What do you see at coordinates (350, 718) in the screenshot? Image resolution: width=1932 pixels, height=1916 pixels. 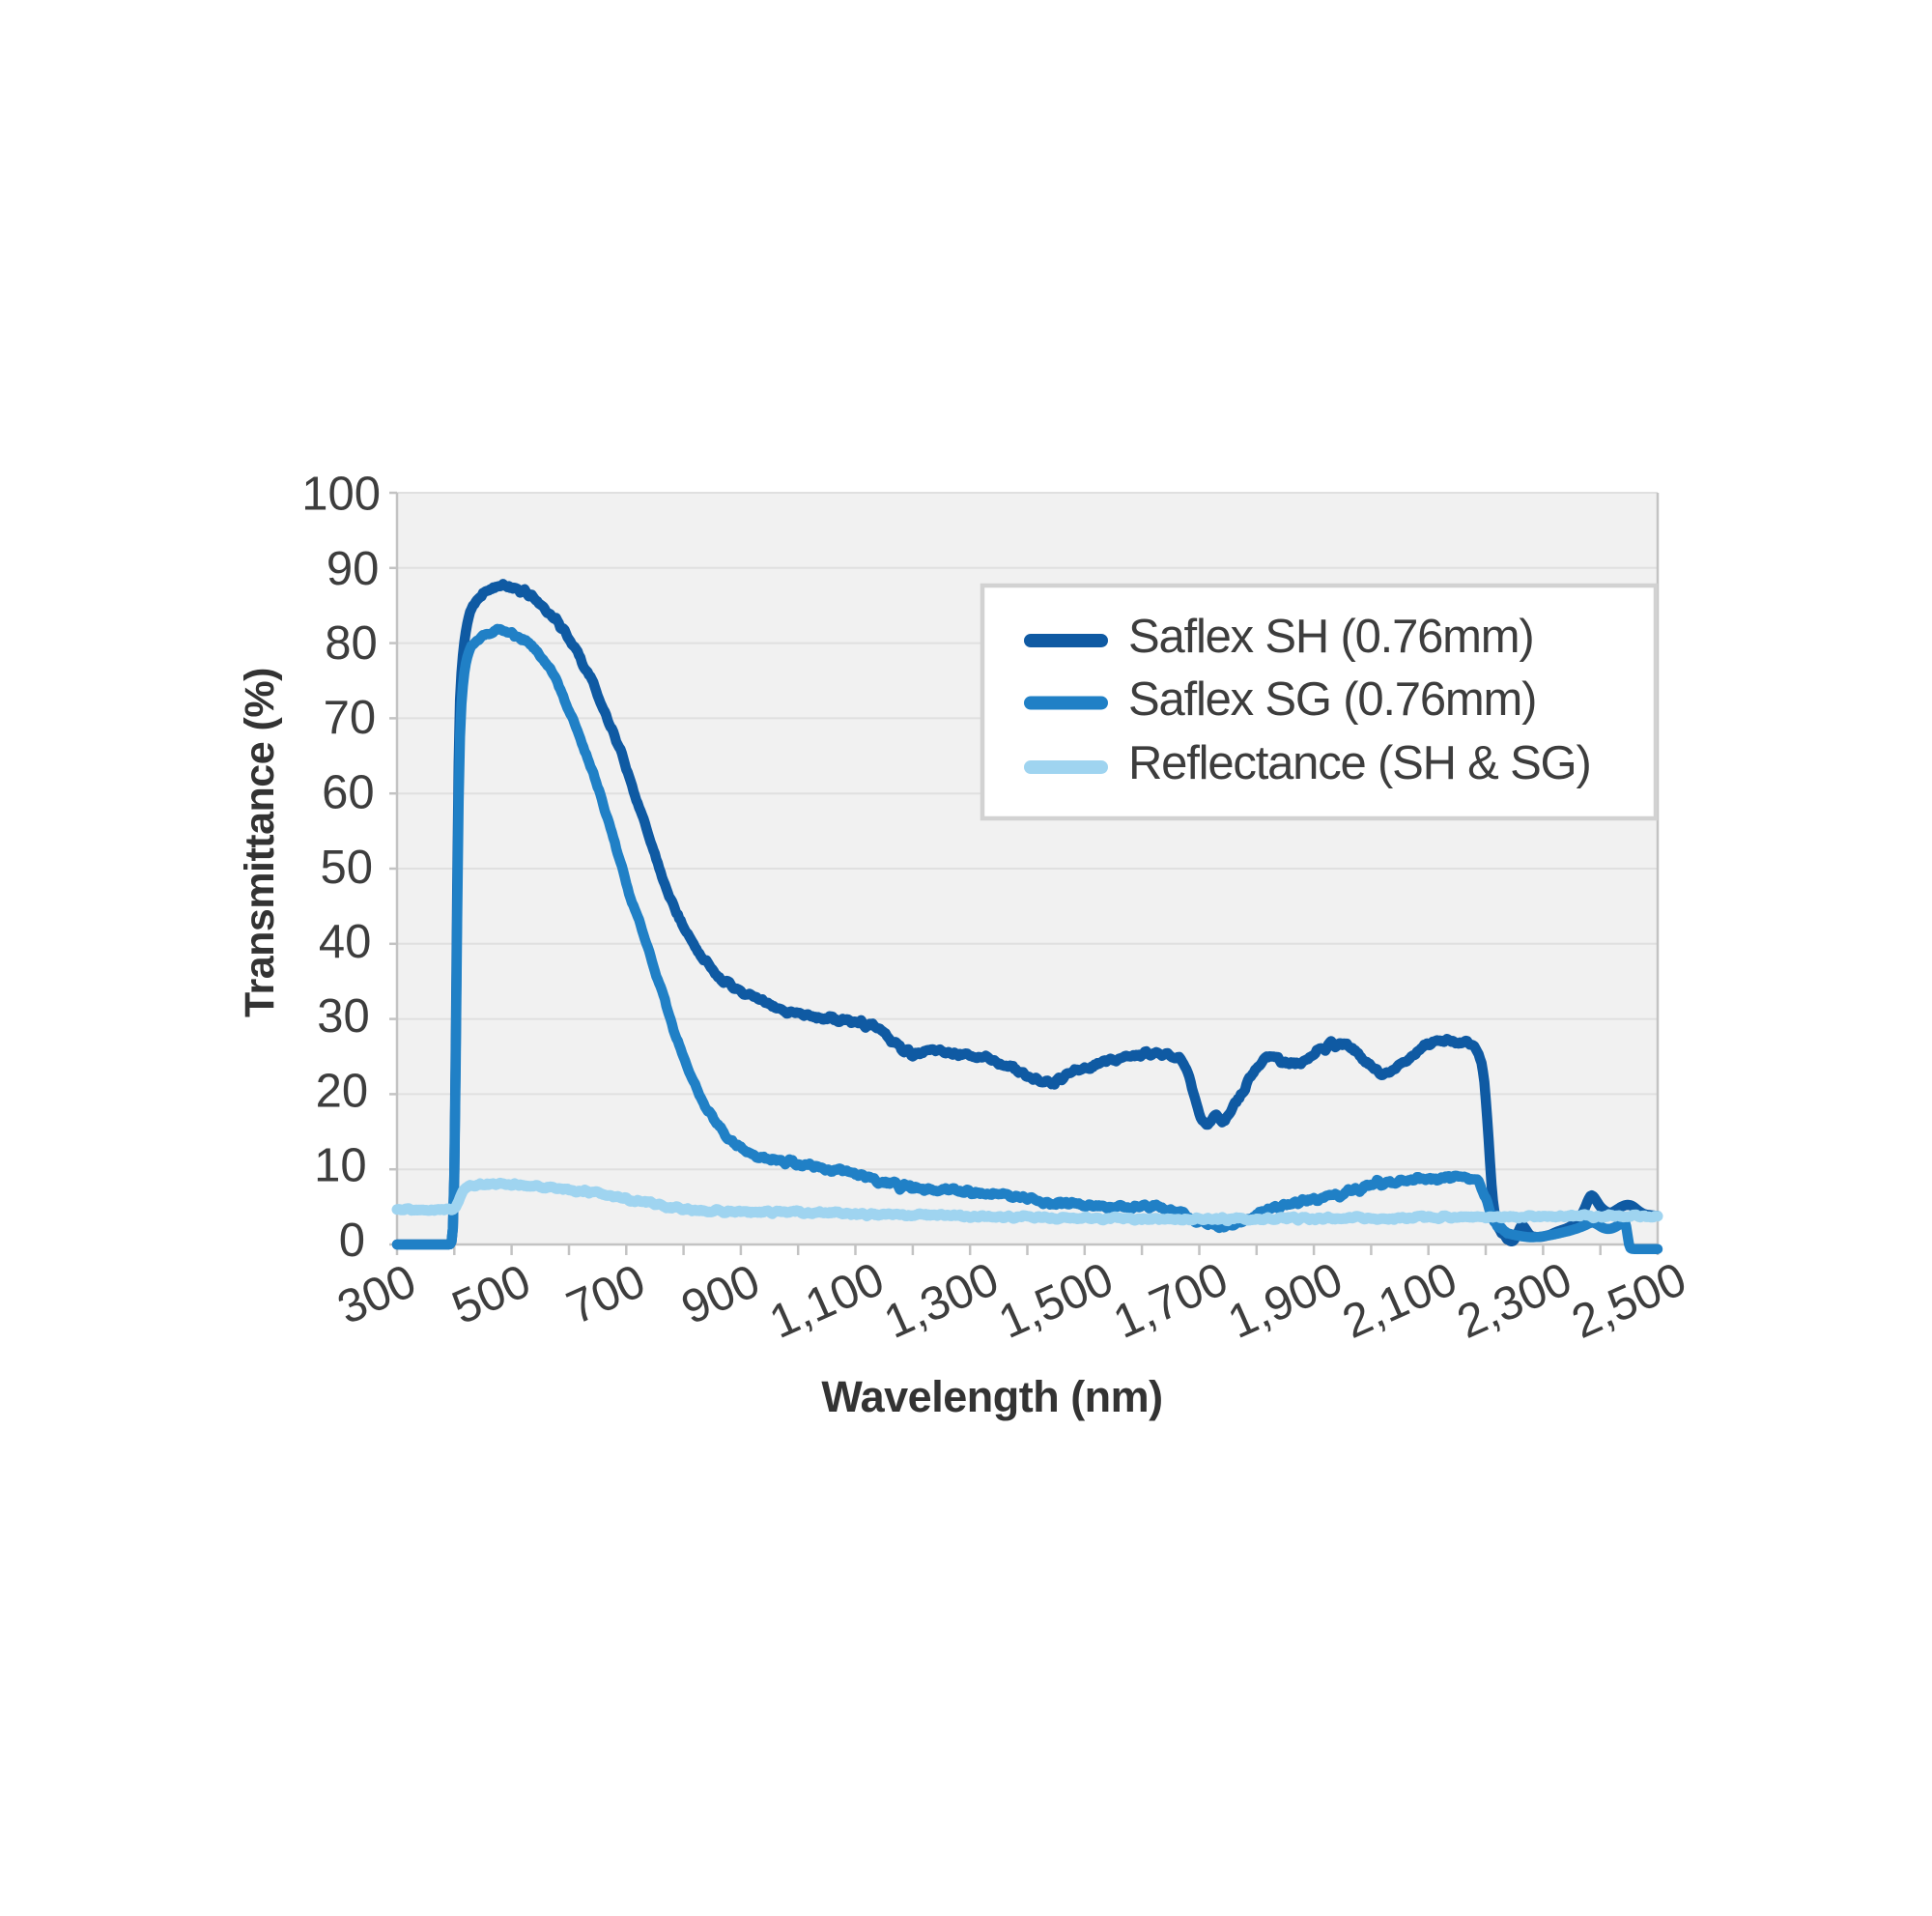 I see `svg-text: 70` at bounding box center [350, 718].